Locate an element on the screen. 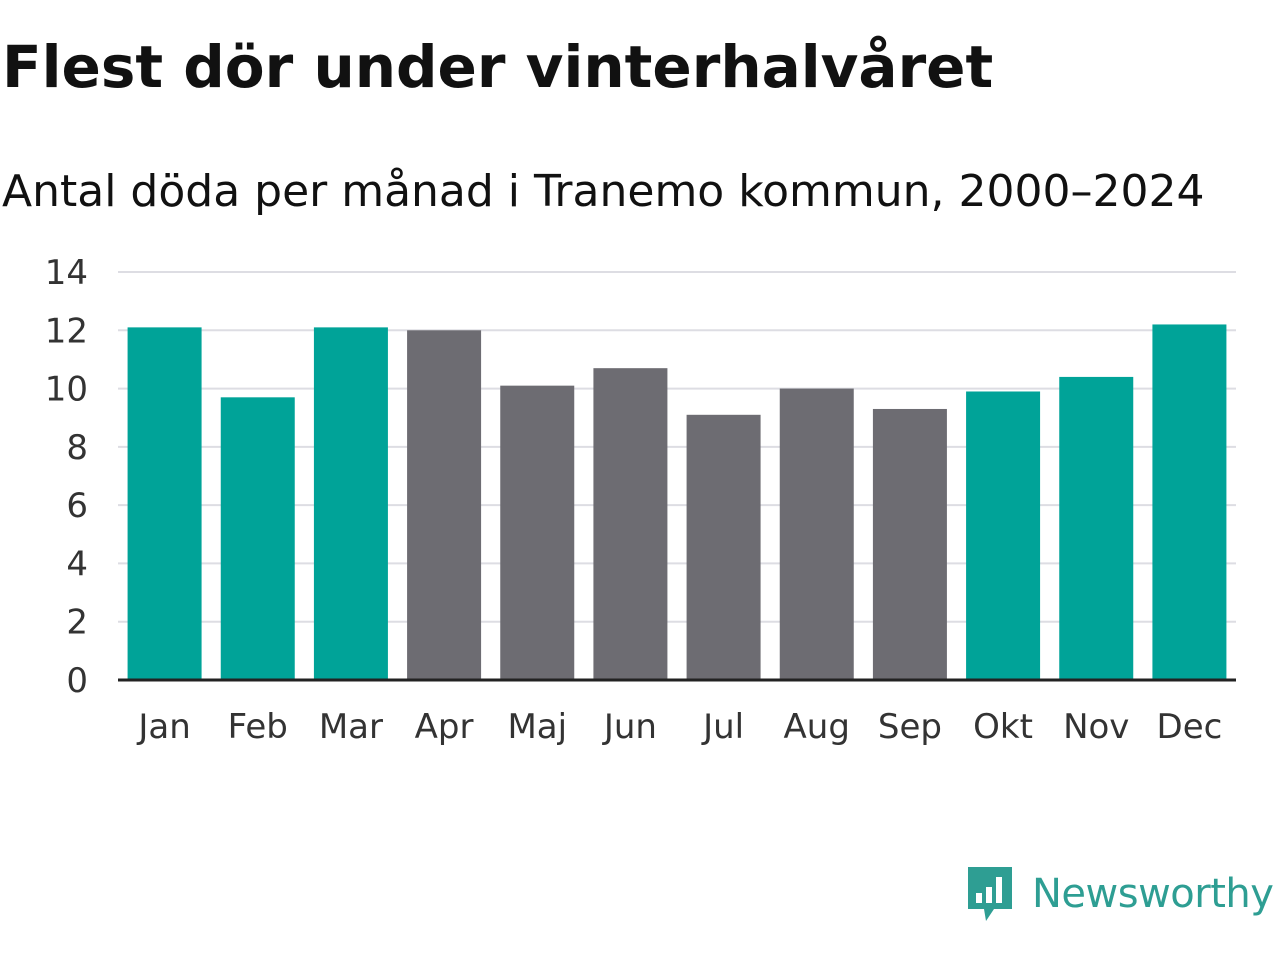  y-tick-label: 10 is located at coordinates (66, 390).